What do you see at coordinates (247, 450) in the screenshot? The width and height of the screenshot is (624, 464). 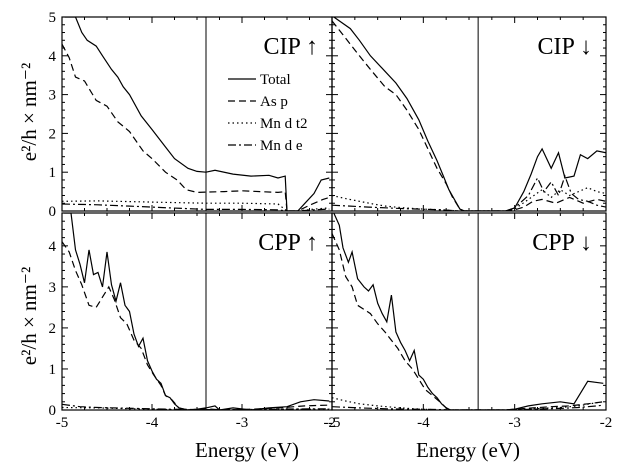 I see `x-axis-label-left: Energy (eV)` at bounding box center [247, 450].